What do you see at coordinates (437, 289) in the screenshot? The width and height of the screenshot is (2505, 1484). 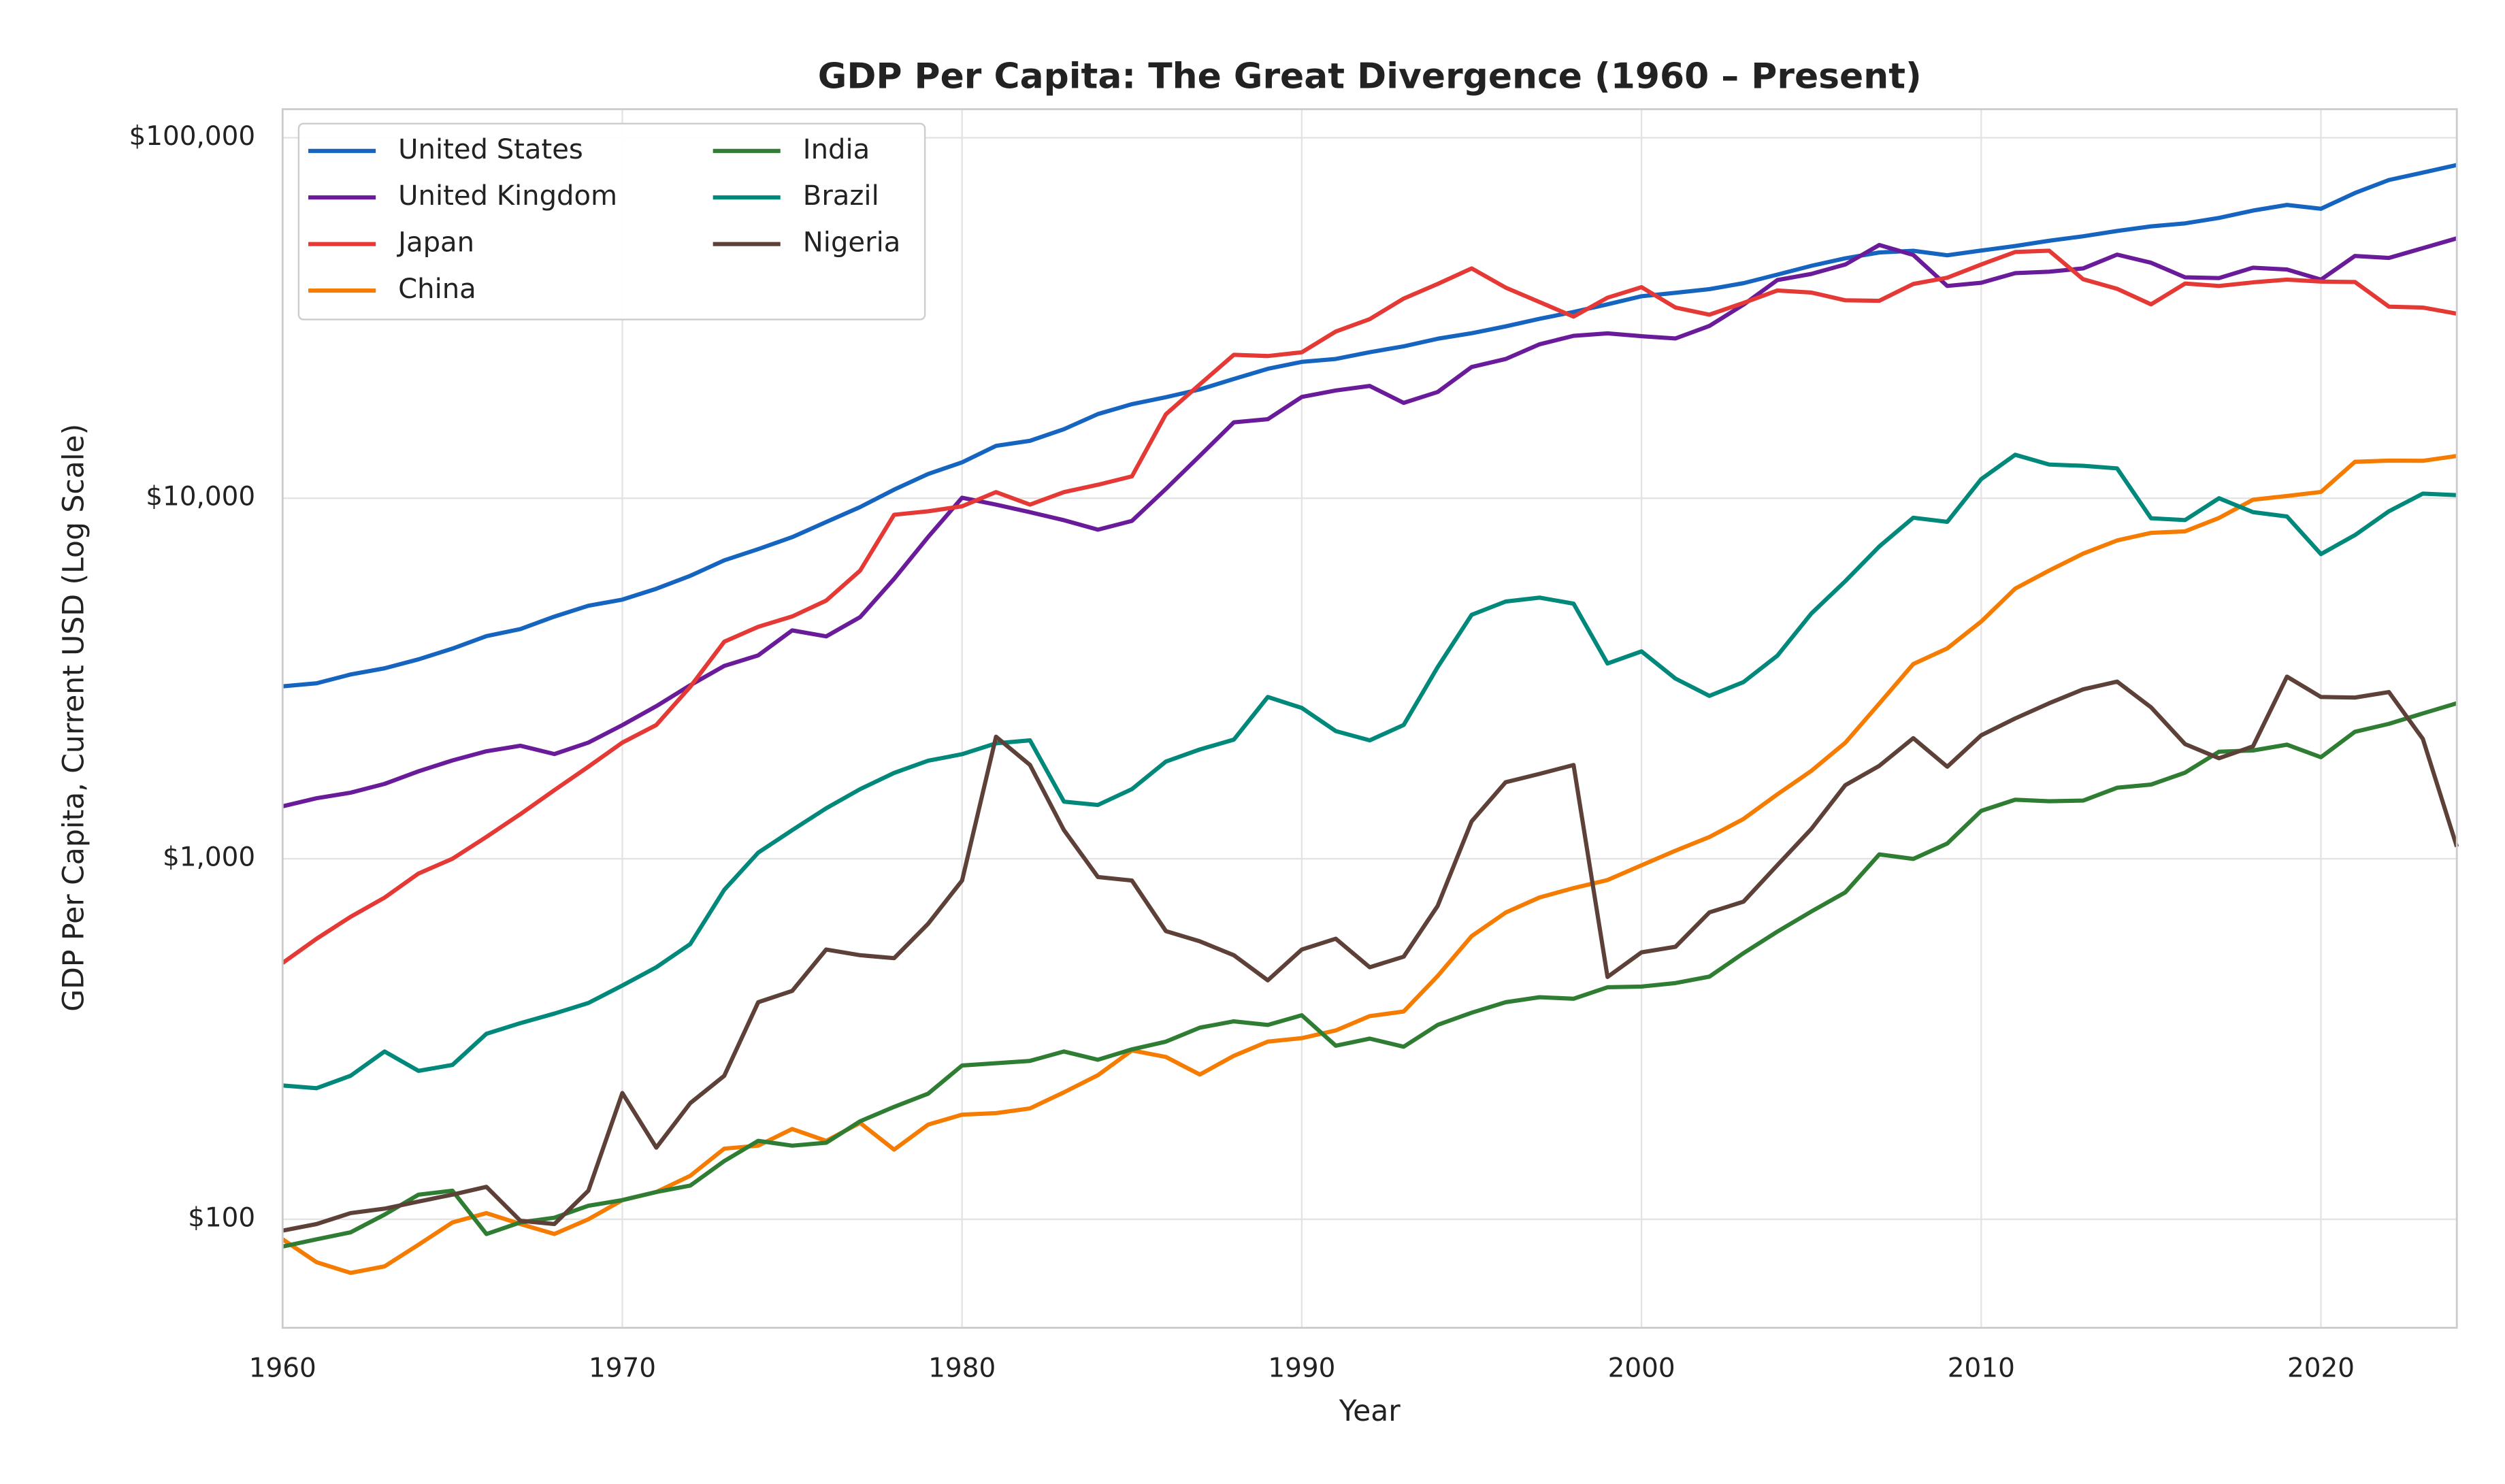 I see `legend-label: China` at bounding box center [437, 289].